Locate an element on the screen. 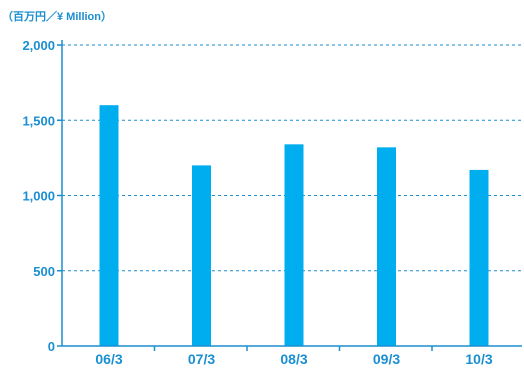 This screenshot has width=524, height=368. x-tick-label: 08/3 is located at coordinates (293, 359).